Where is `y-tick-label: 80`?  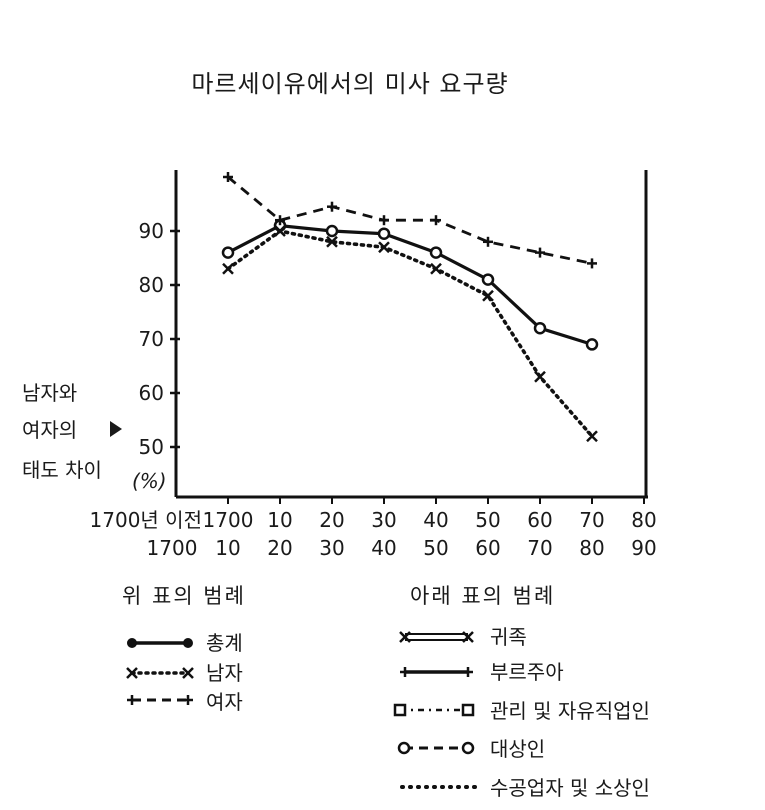 y-tick-label: 80 is located at coordinates (151, 285).